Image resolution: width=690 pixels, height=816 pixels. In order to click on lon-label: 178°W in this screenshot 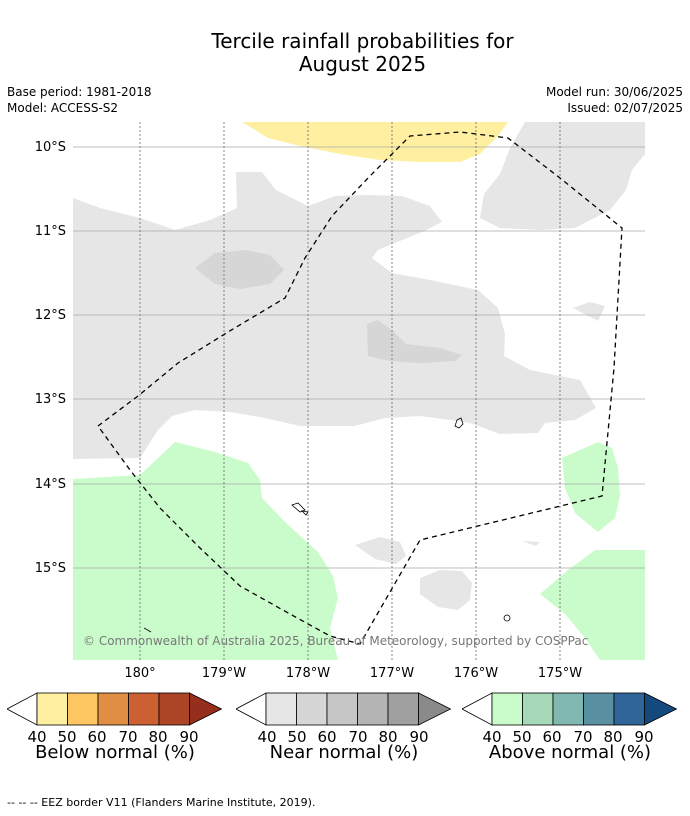, I will do `click(308, 673)`.